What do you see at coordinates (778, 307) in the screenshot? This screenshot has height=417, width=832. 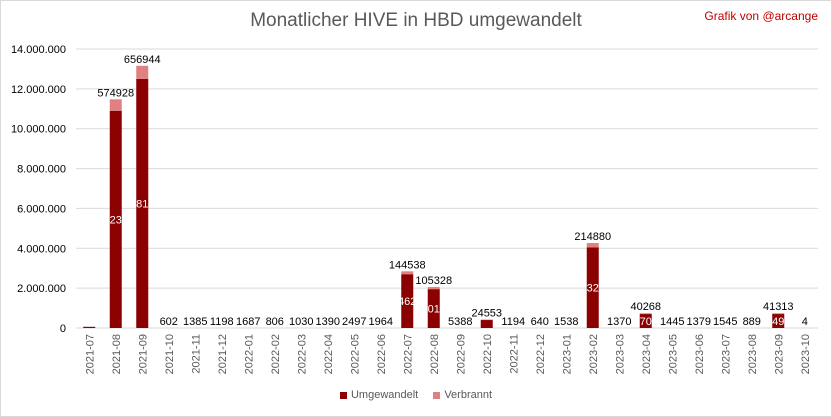 I see `data-label-verbrannt: 41313` at bounding box center [778, 307].